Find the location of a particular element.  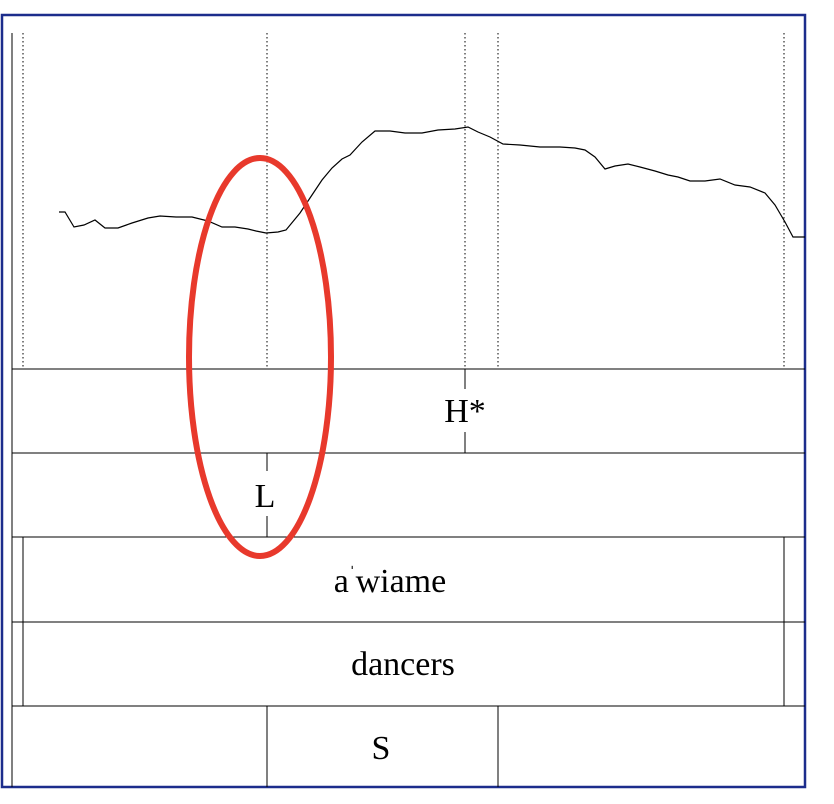

gloss-label: dancers is located at coordinates (403, 664).